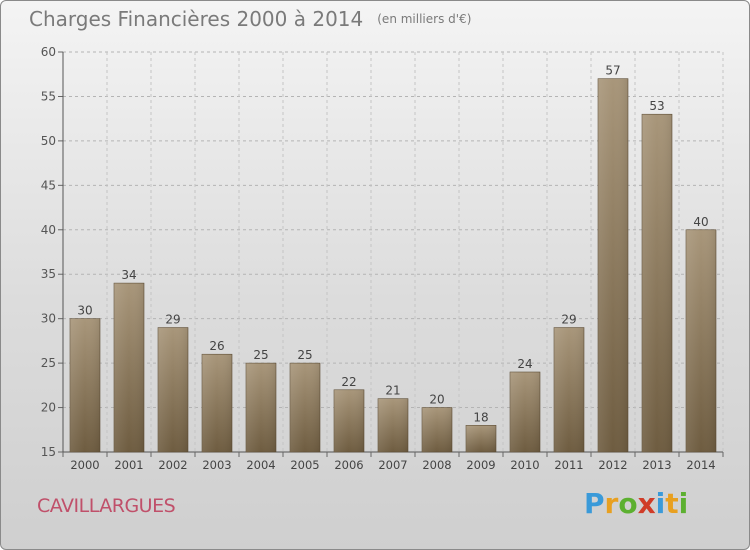 This screenshot has height=550, width=750. What do you see at coordinates (48, 96) in the screenshot?
I see `y-tick-label: 55` at bounding box center [48, 96].